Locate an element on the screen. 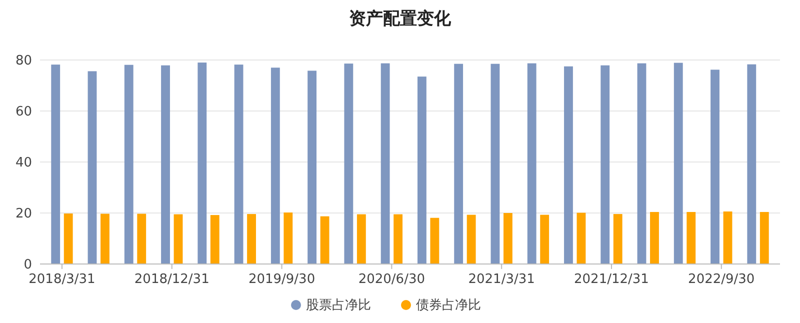  legend-label: 股票占净比 is located at coordinates (338, 305).